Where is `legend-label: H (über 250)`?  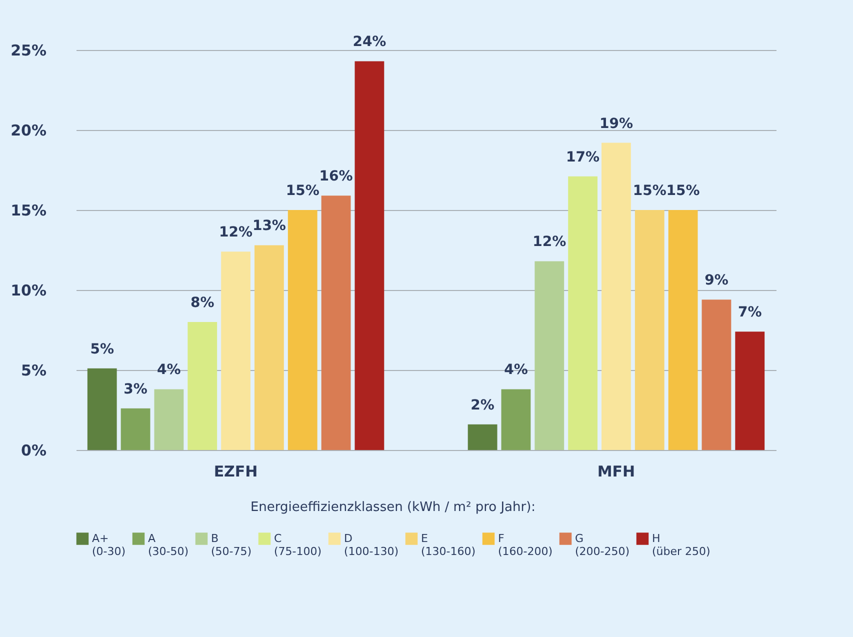
legend-label: H (über 250) is located at coordinates (681, 545).